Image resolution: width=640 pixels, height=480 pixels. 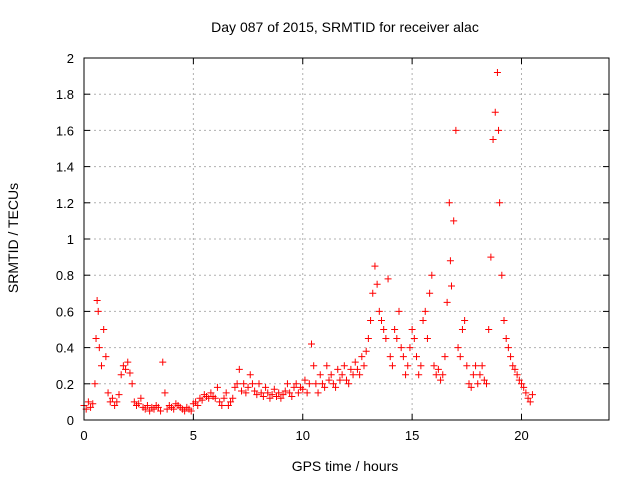 I want to click on y-tick-label: 0.4, so click(x=65, y=348).